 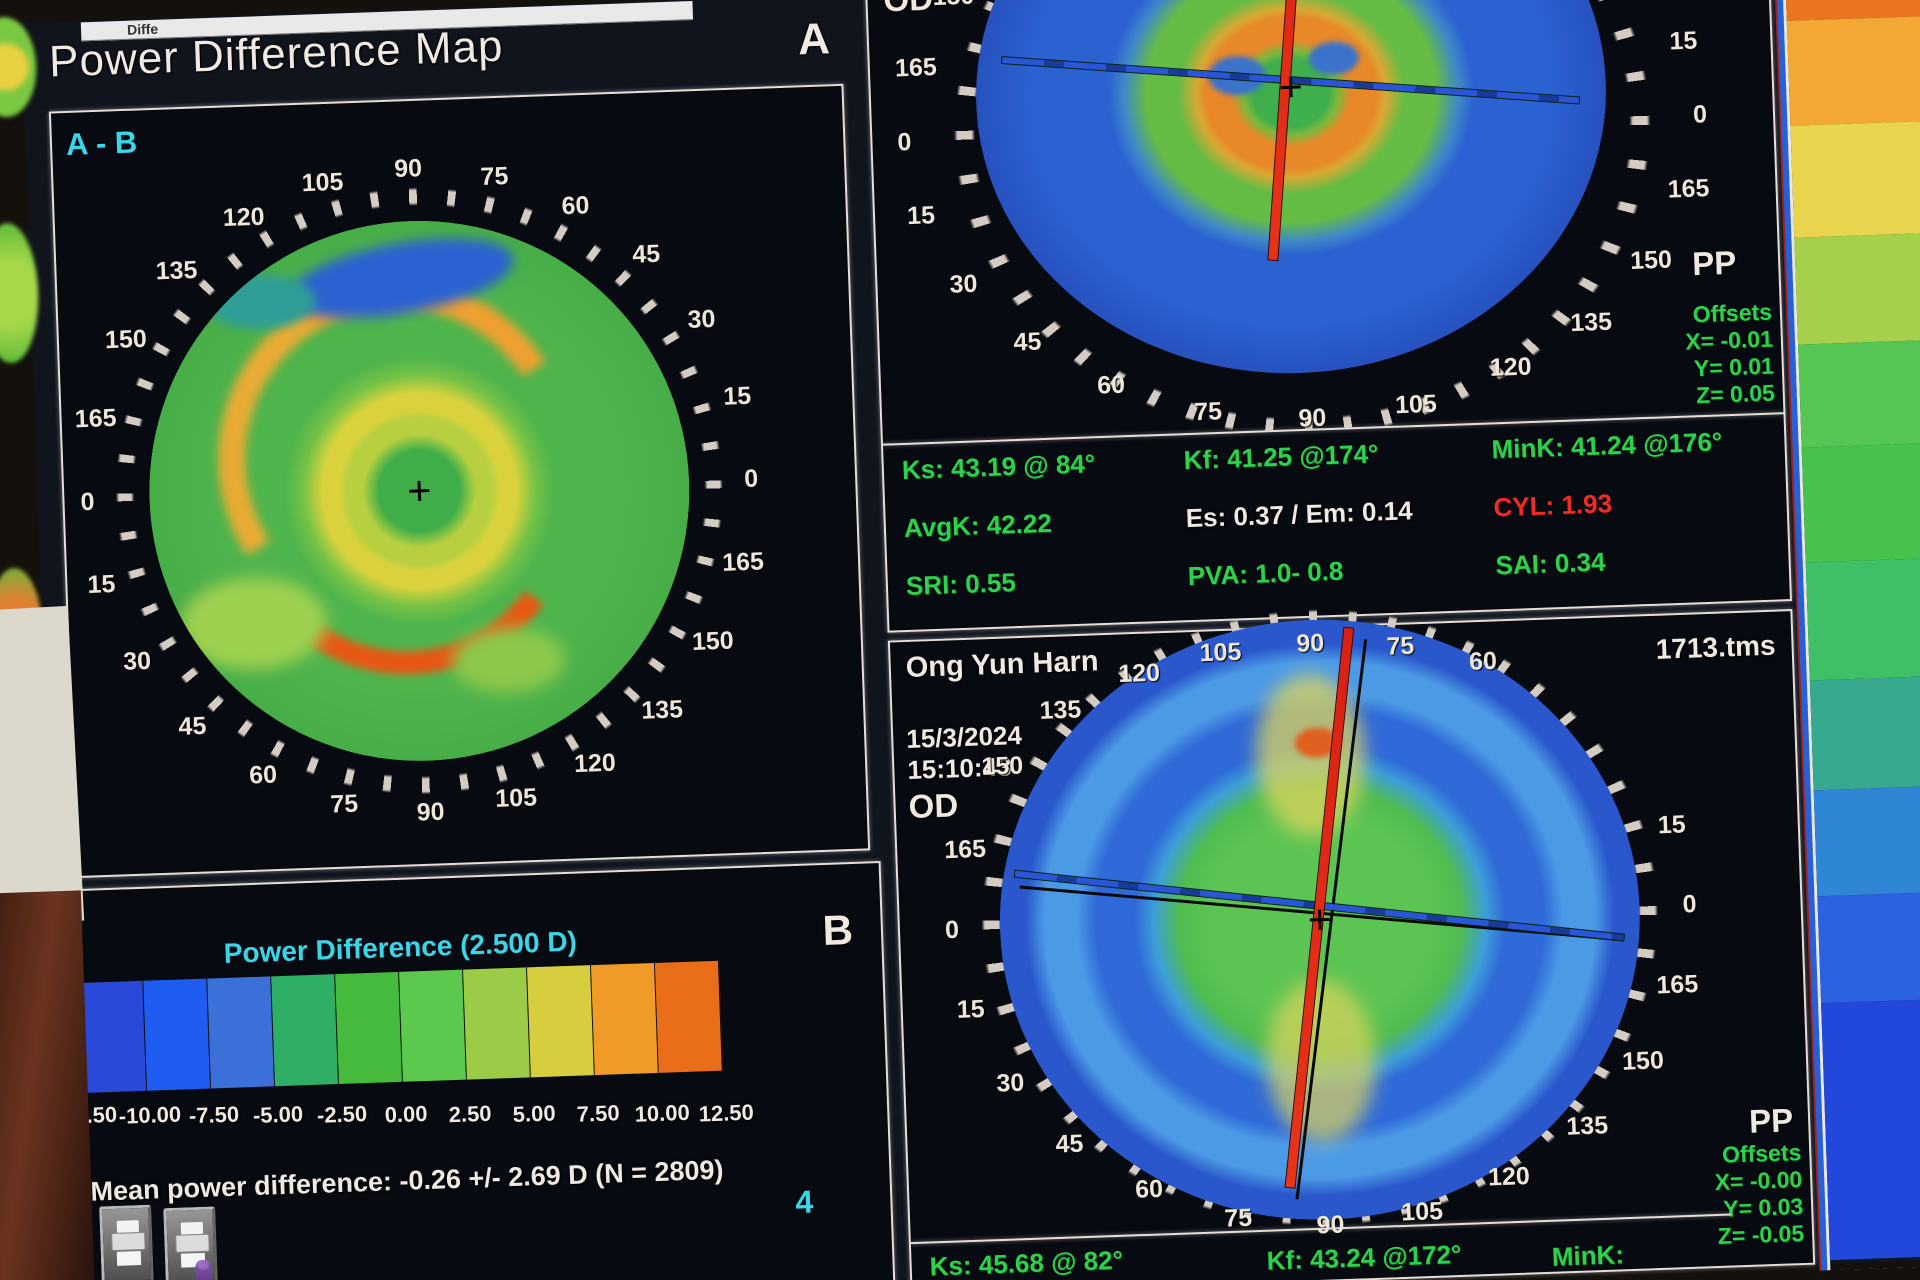 What do you see at coordinates (837, 930) in the screenshot?
I see `panel-b-corner-label: B` at bounding box center [837, 930].